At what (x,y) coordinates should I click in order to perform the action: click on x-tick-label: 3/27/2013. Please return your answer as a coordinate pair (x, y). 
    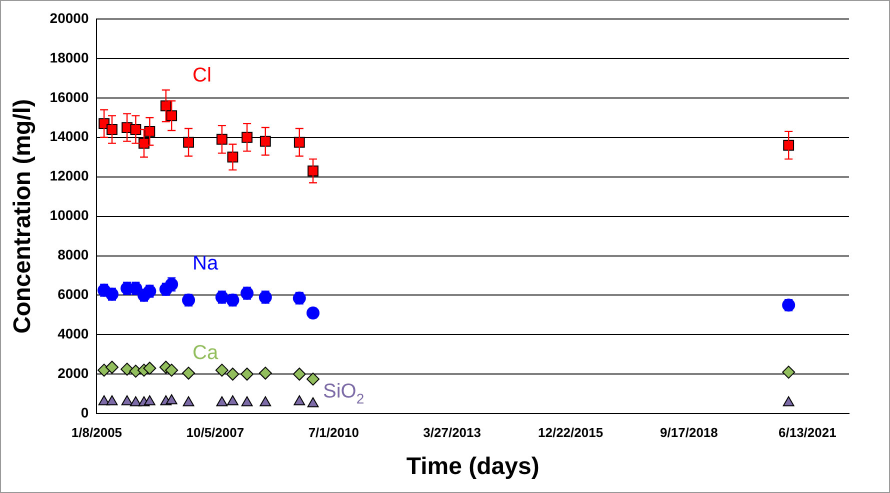
    Looking at the image, I should click on (452, 432).